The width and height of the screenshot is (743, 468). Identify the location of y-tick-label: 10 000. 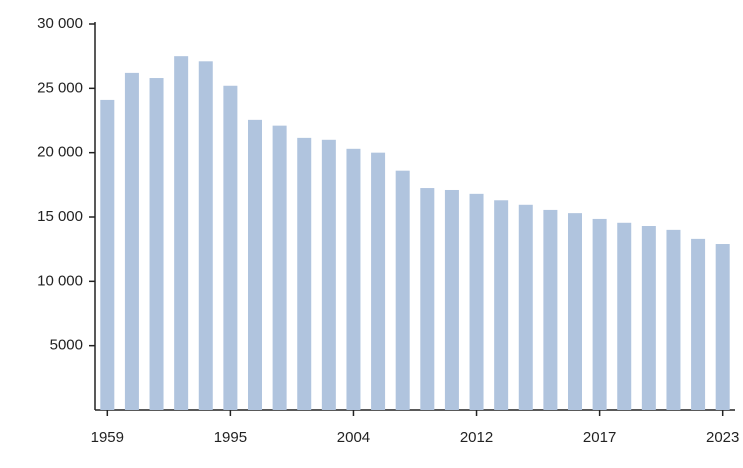
(60, 280).